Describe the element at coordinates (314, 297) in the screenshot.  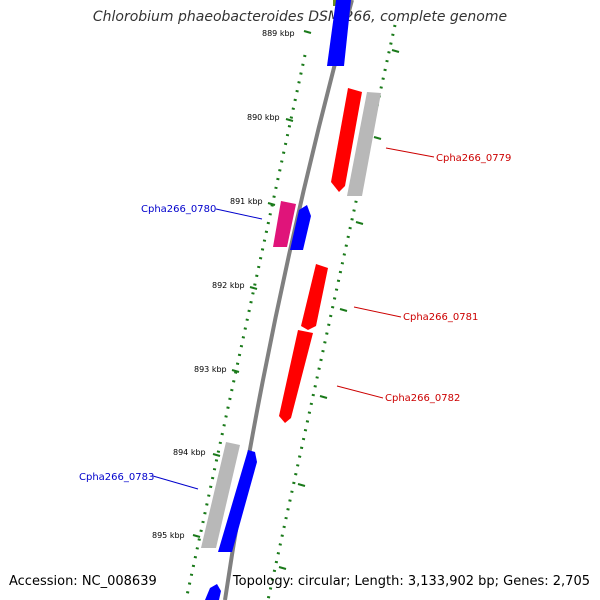
I see `gene-cpha266-0781-red` at that location.